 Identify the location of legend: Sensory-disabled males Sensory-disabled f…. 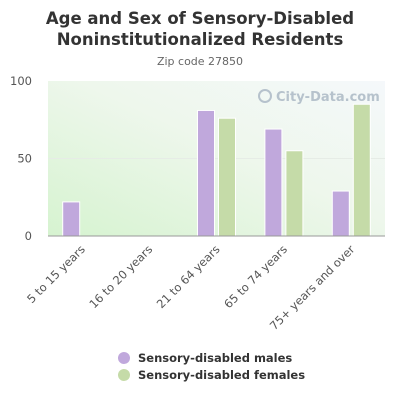
(211, 367).